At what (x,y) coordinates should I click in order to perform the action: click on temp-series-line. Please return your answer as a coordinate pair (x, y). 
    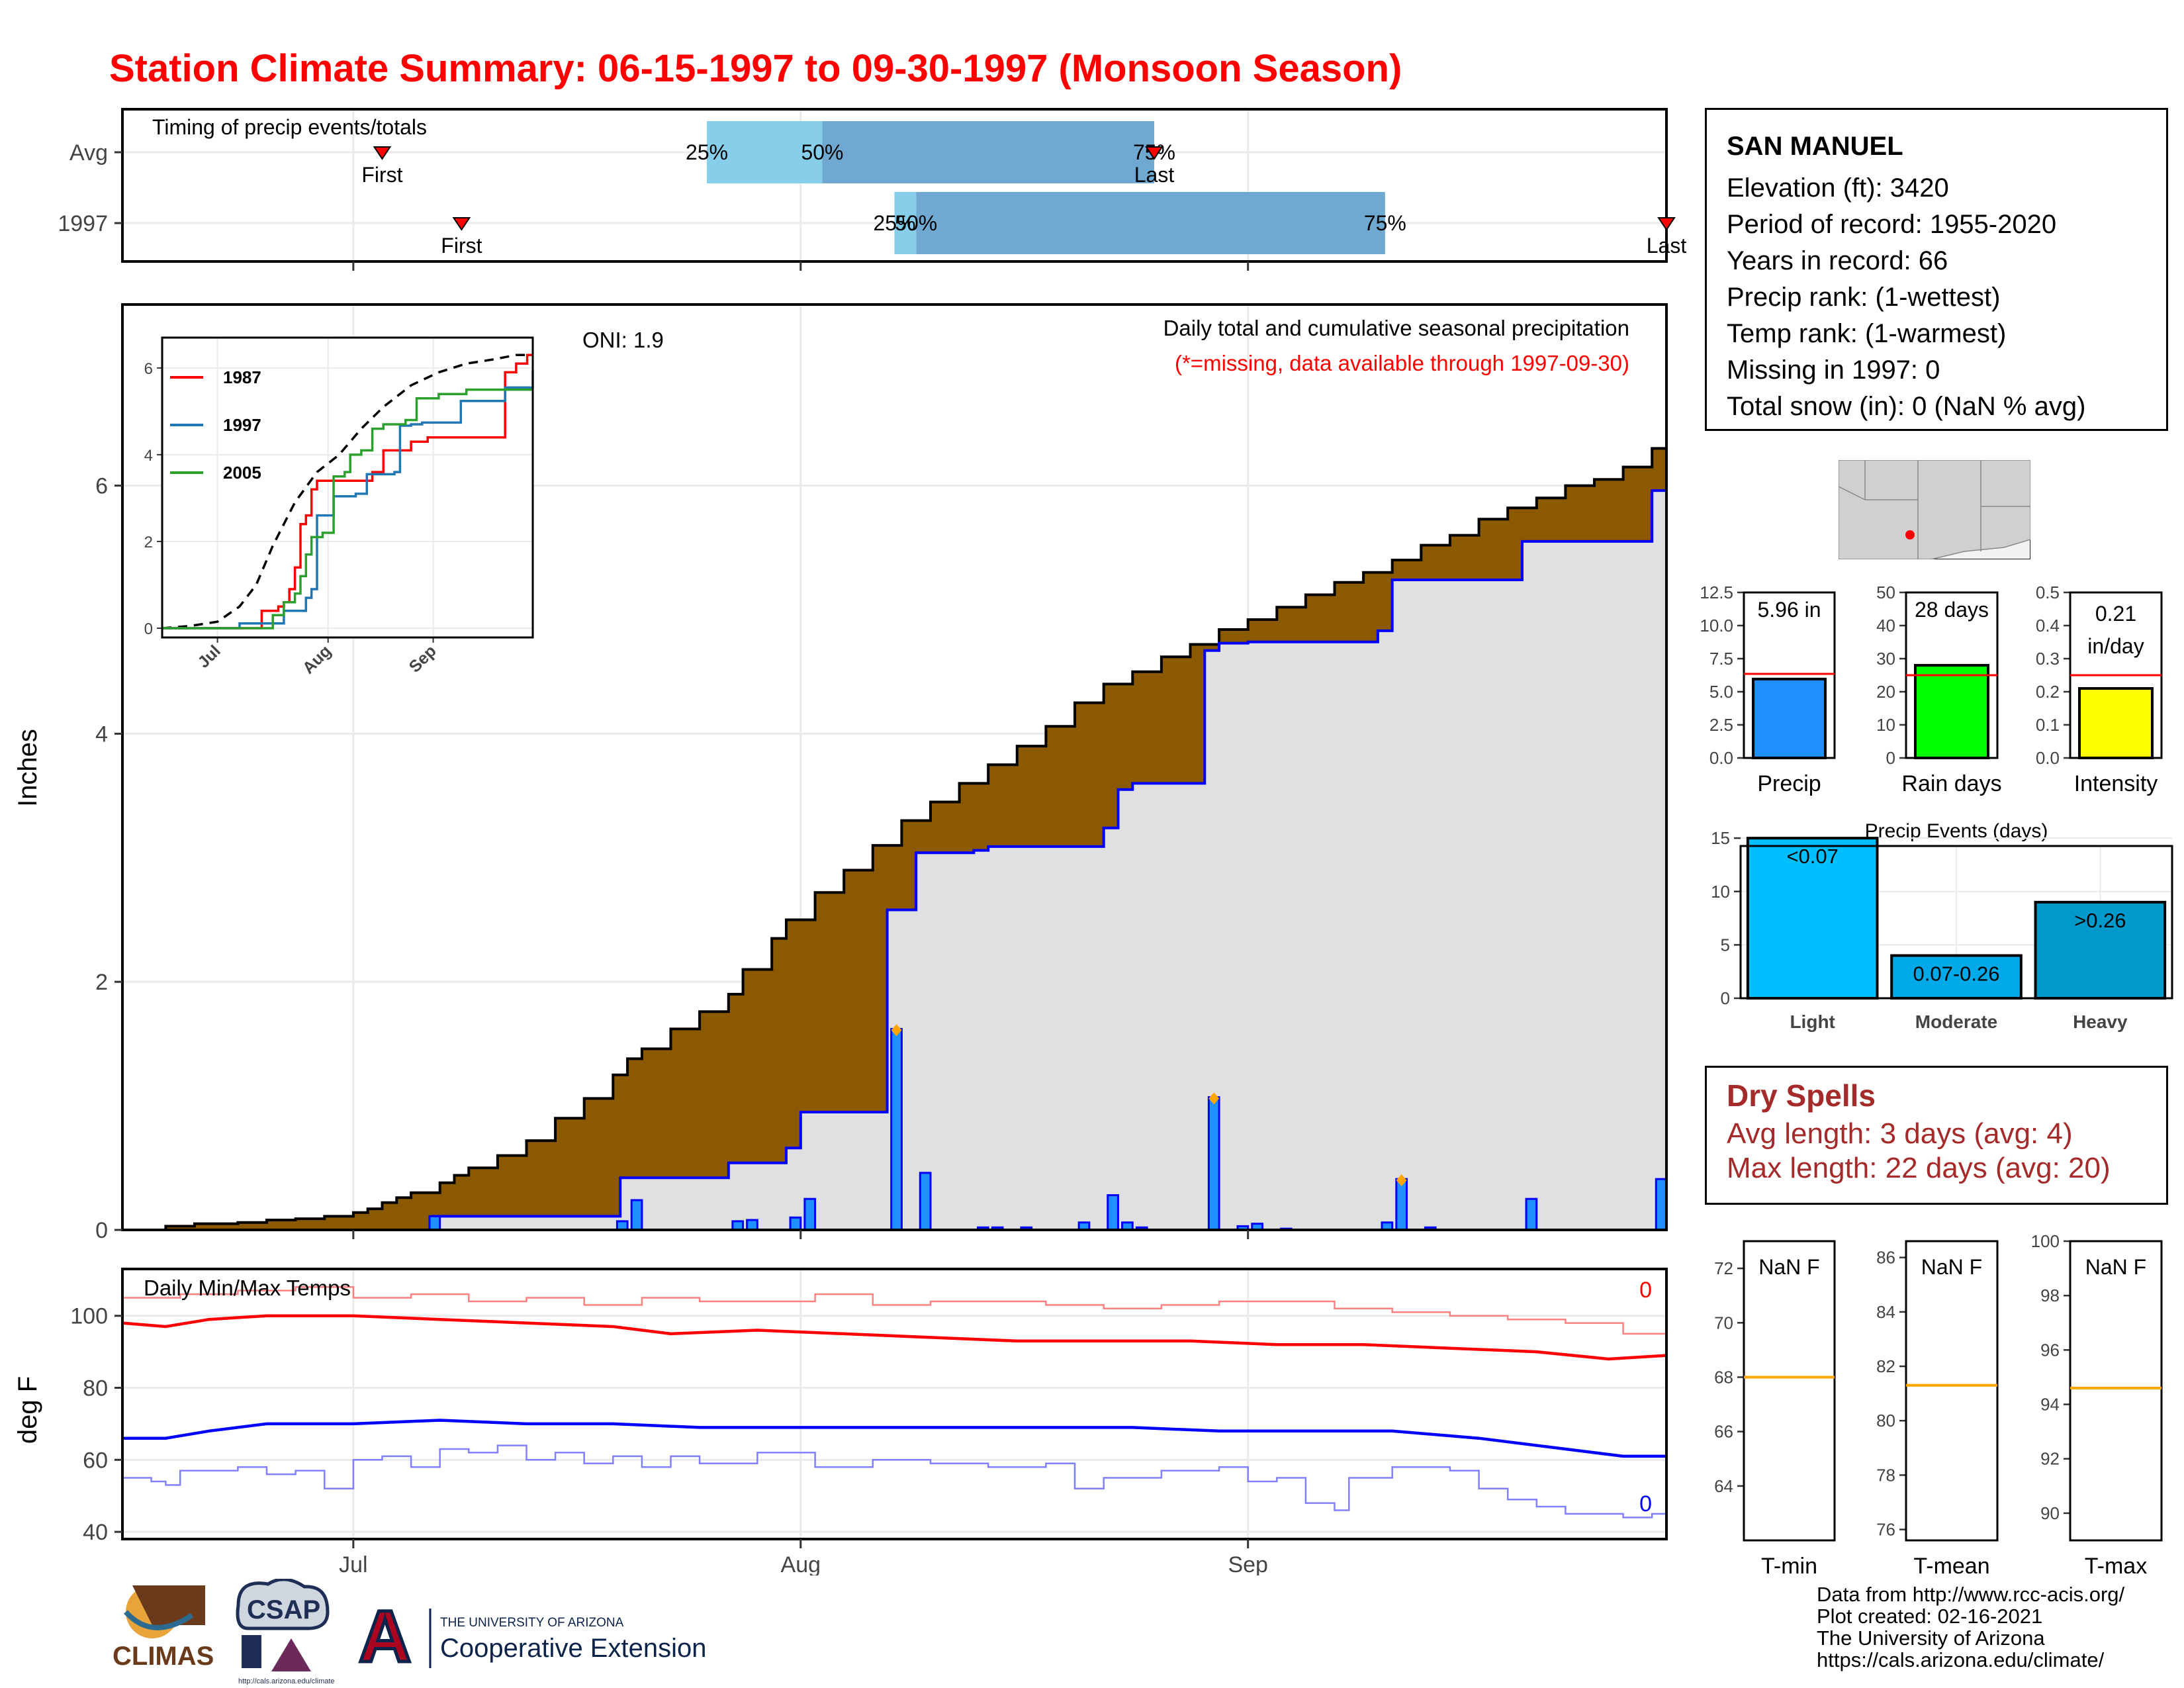
    Looking at the image, I should click on (894, 1337).